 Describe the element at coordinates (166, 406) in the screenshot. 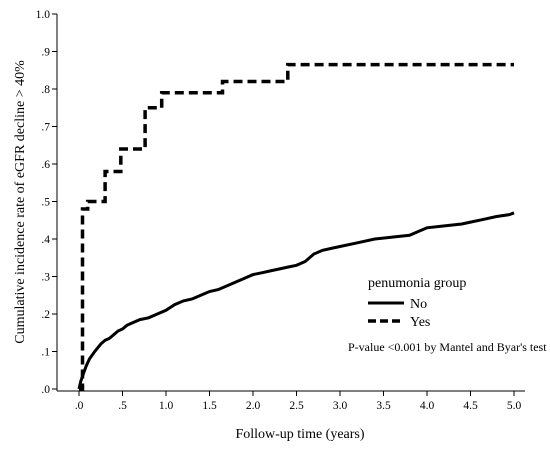

I see `x-tick-label: 1.0` at that location.